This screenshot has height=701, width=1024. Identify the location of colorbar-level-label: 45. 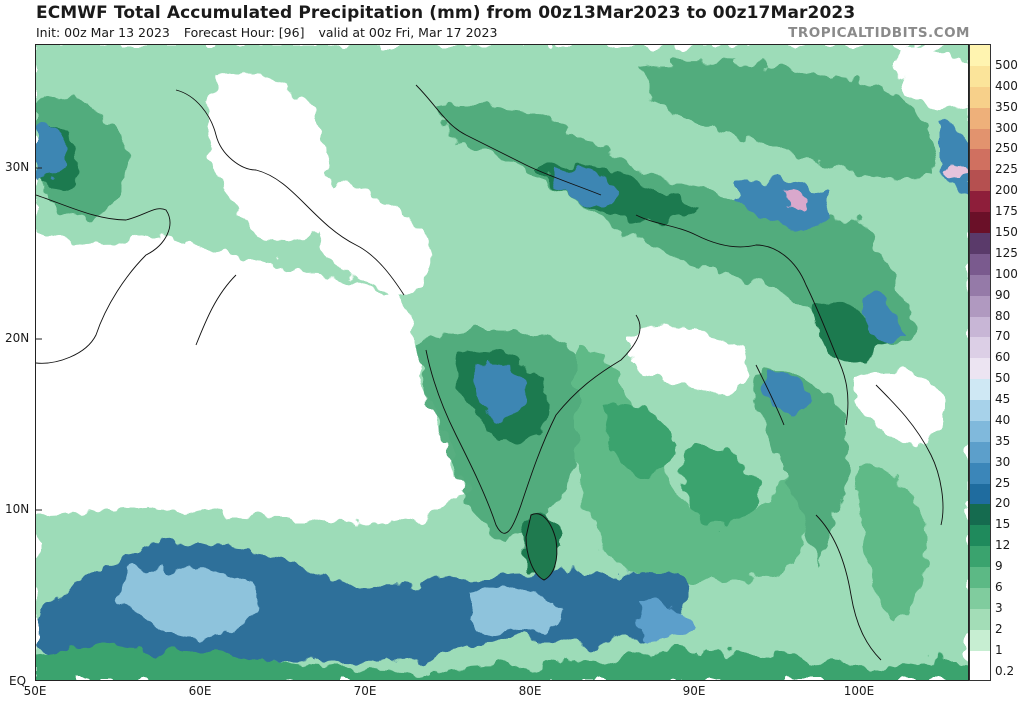
(1003, 399).